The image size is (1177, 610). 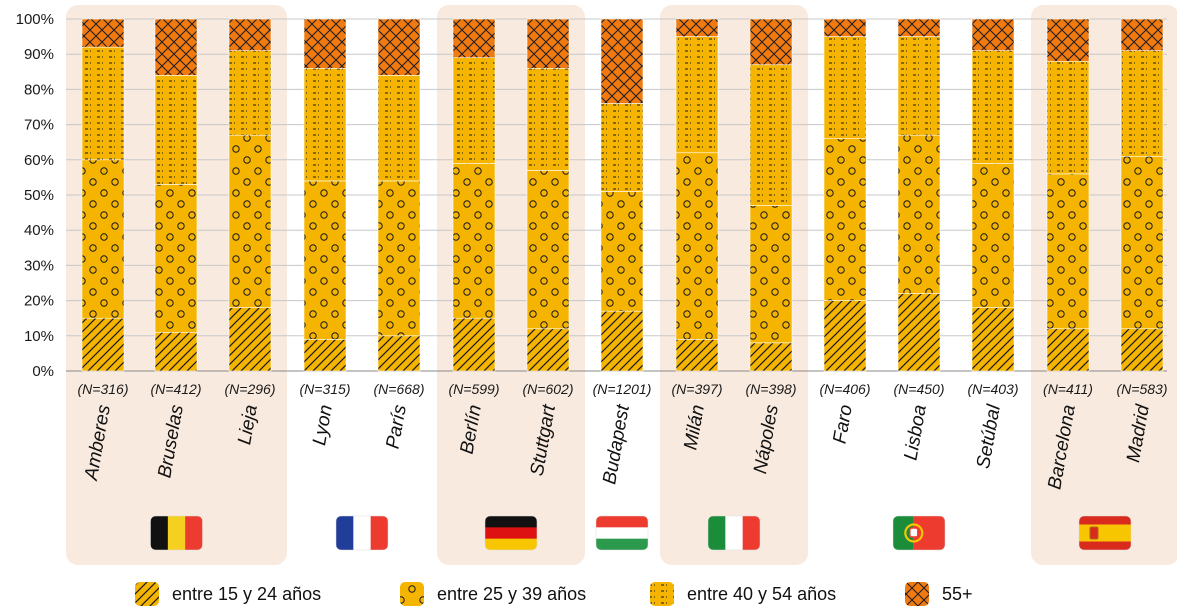 I want to click on y-tick-label: 10%, so click(x=39, y=336).